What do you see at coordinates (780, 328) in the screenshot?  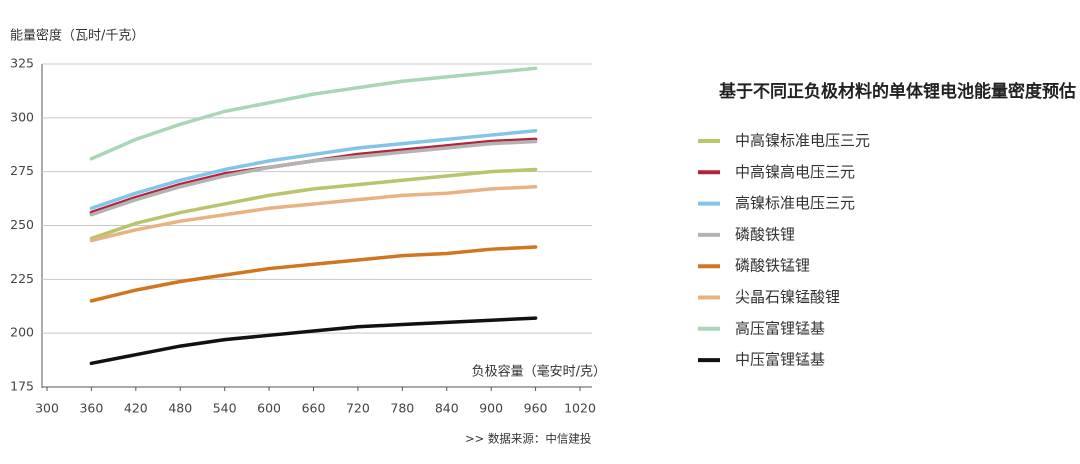 I see `legend-label: 高压富锂锰基` at bounding box center [780, 328].